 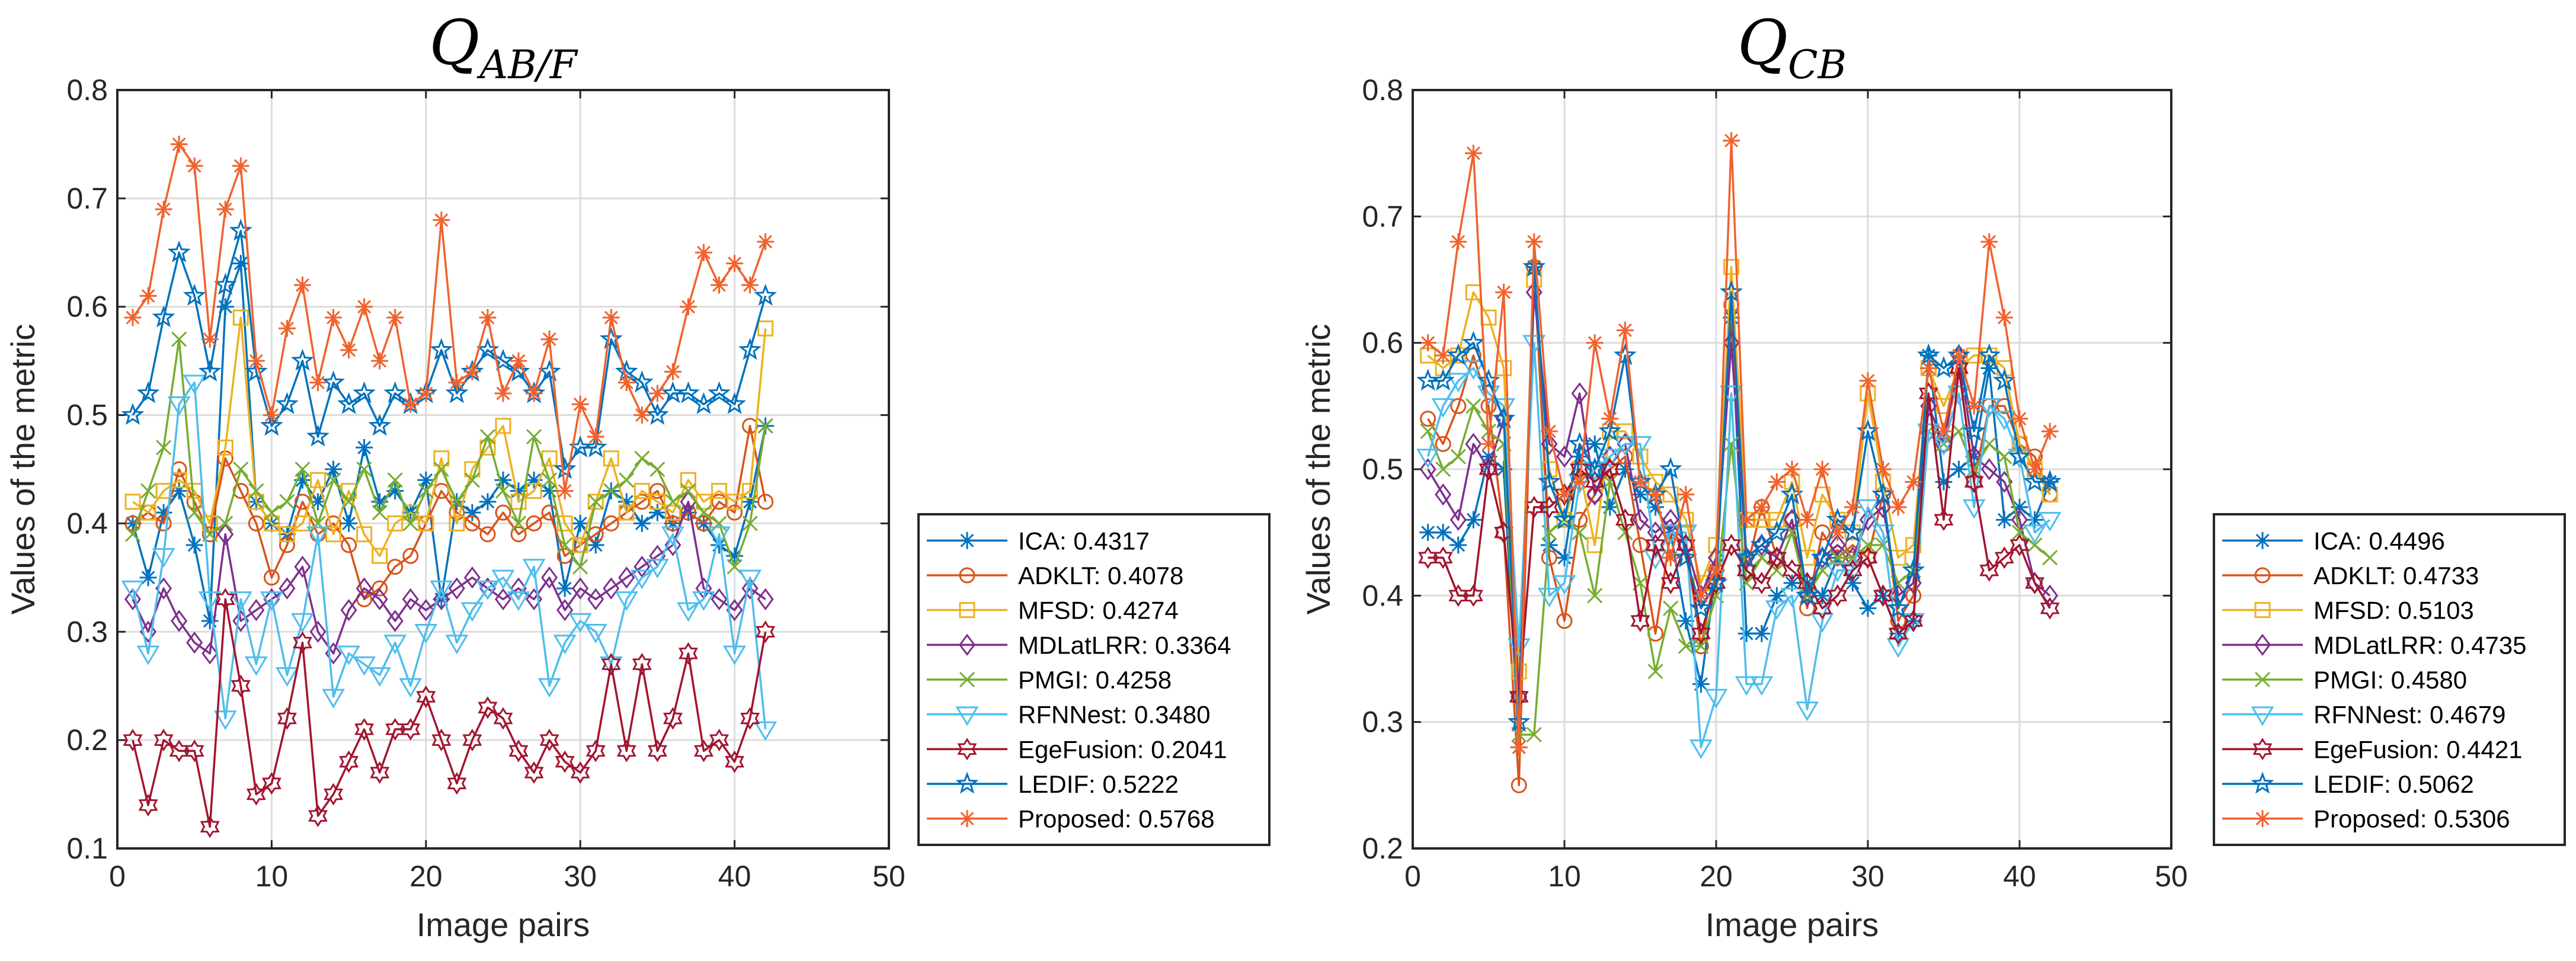 I want to click on legend-entry-adklt: ADKLT: 0.4733, so click(x=2350, y=576).